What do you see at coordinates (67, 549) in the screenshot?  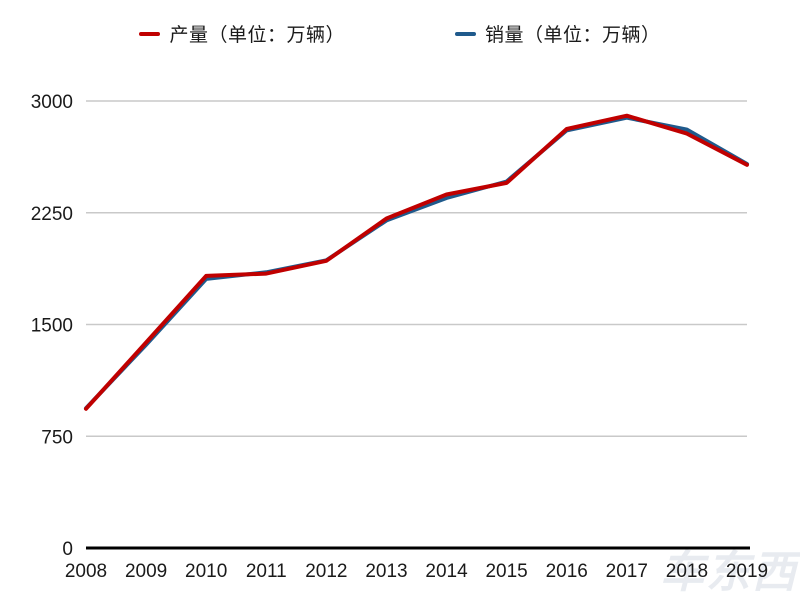 I see `y-axis-label: 0` at bounding box center [67, 549].